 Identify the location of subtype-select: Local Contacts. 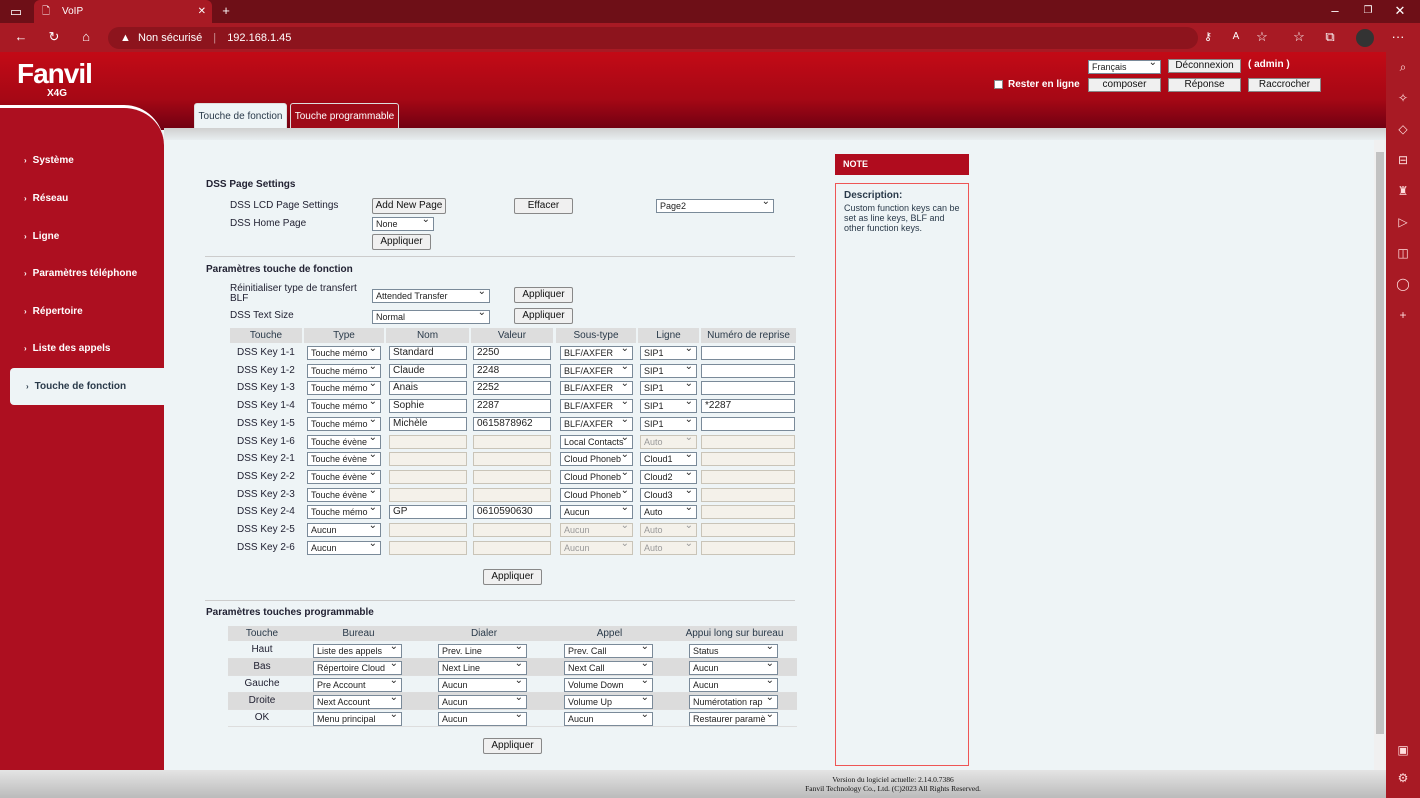
(596, 441).